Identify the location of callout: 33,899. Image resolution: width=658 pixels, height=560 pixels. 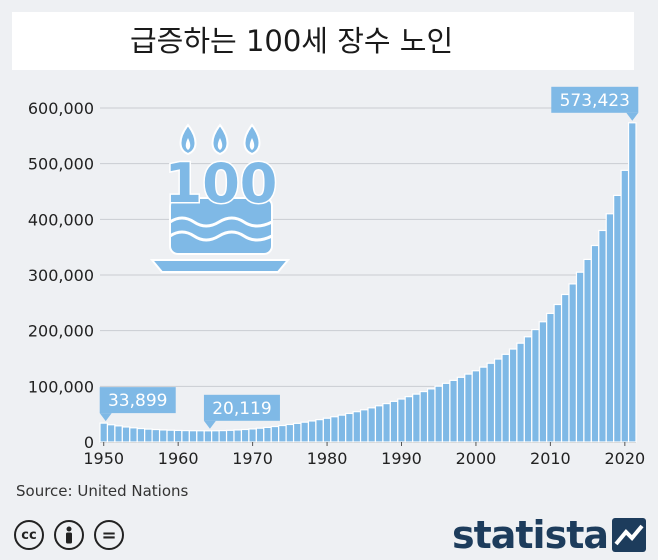
(137, 404).